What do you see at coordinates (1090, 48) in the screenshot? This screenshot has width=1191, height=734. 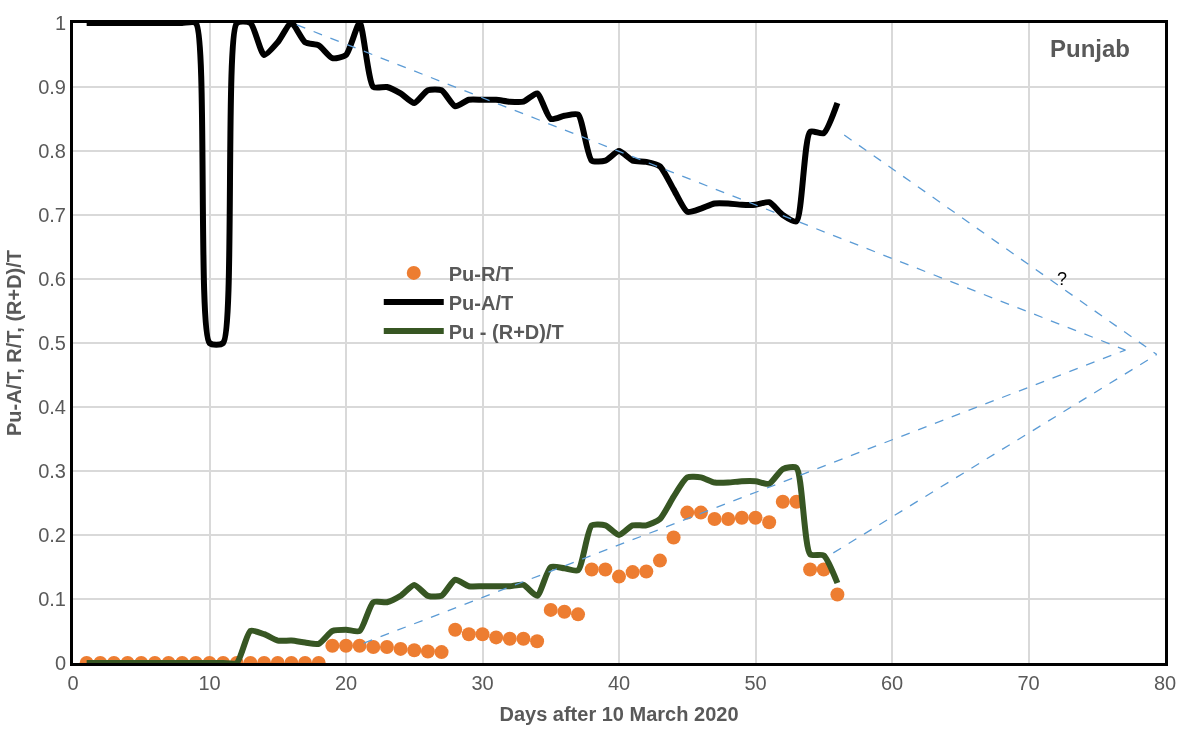 I see `annotation: Punjab` at bounding box center [1090, 48].